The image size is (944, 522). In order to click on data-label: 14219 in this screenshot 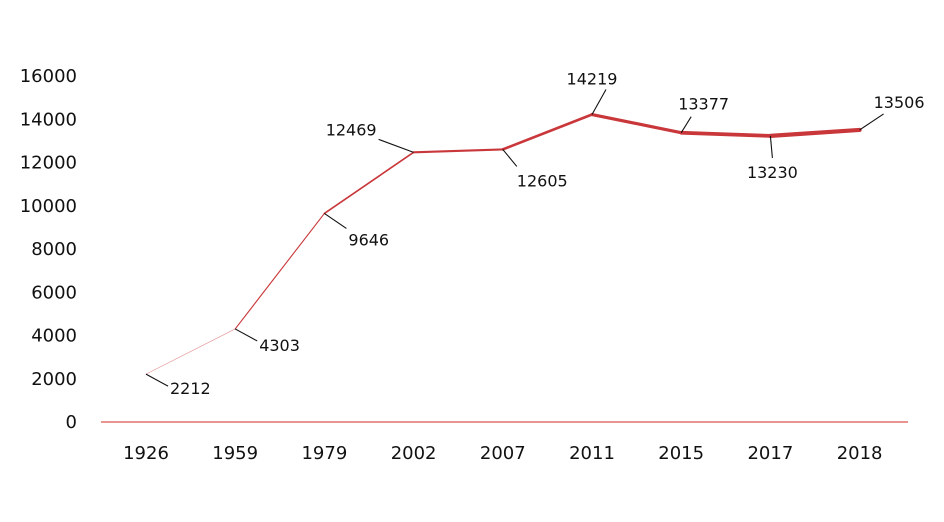, I will do `click(592, 79)`.